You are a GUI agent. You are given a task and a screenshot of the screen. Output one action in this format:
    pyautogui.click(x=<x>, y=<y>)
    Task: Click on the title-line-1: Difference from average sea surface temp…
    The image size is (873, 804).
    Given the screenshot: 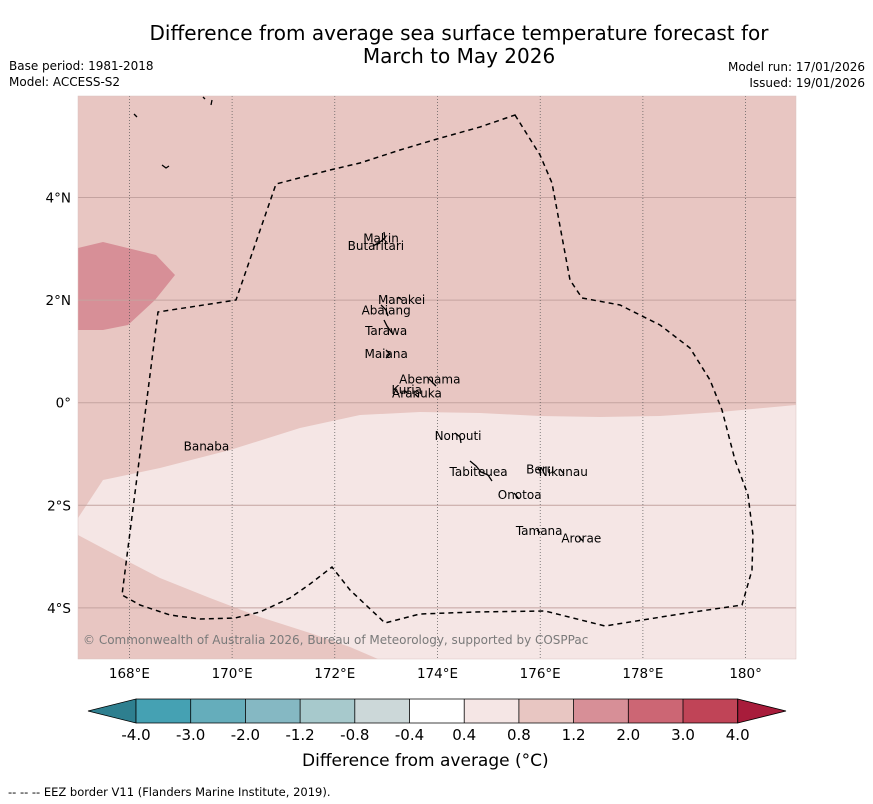 What is the action you would take?
    pyautogui.click(x=459, y=33)
    